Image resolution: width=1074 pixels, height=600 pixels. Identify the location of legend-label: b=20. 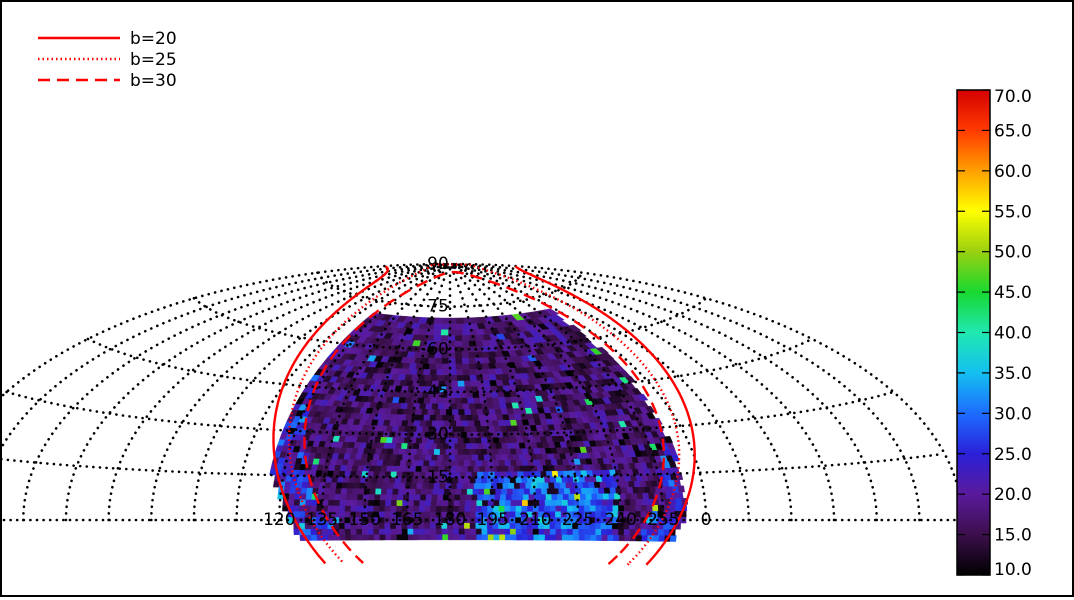
(153, 39).